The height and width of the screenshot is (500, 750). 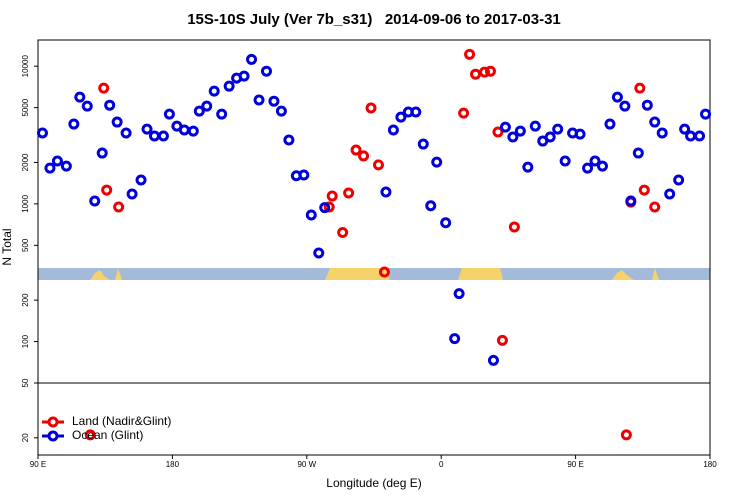 What do you see at coordinates (25, 107) in the screenshot?
I see `y-tick-label: 5000` at bounding box center [25, 107].